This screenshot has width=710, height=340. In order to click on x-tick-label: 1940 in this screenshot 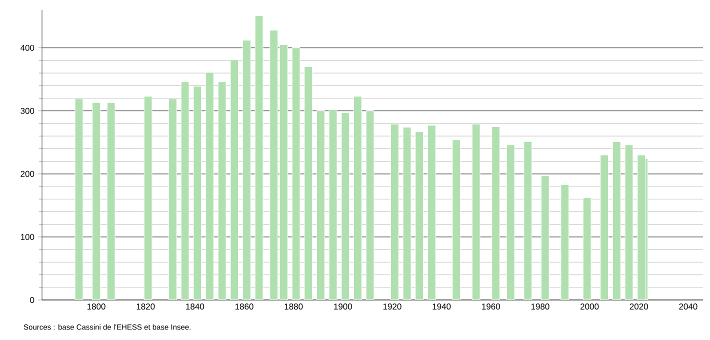, I will do `click(441, 307)`.